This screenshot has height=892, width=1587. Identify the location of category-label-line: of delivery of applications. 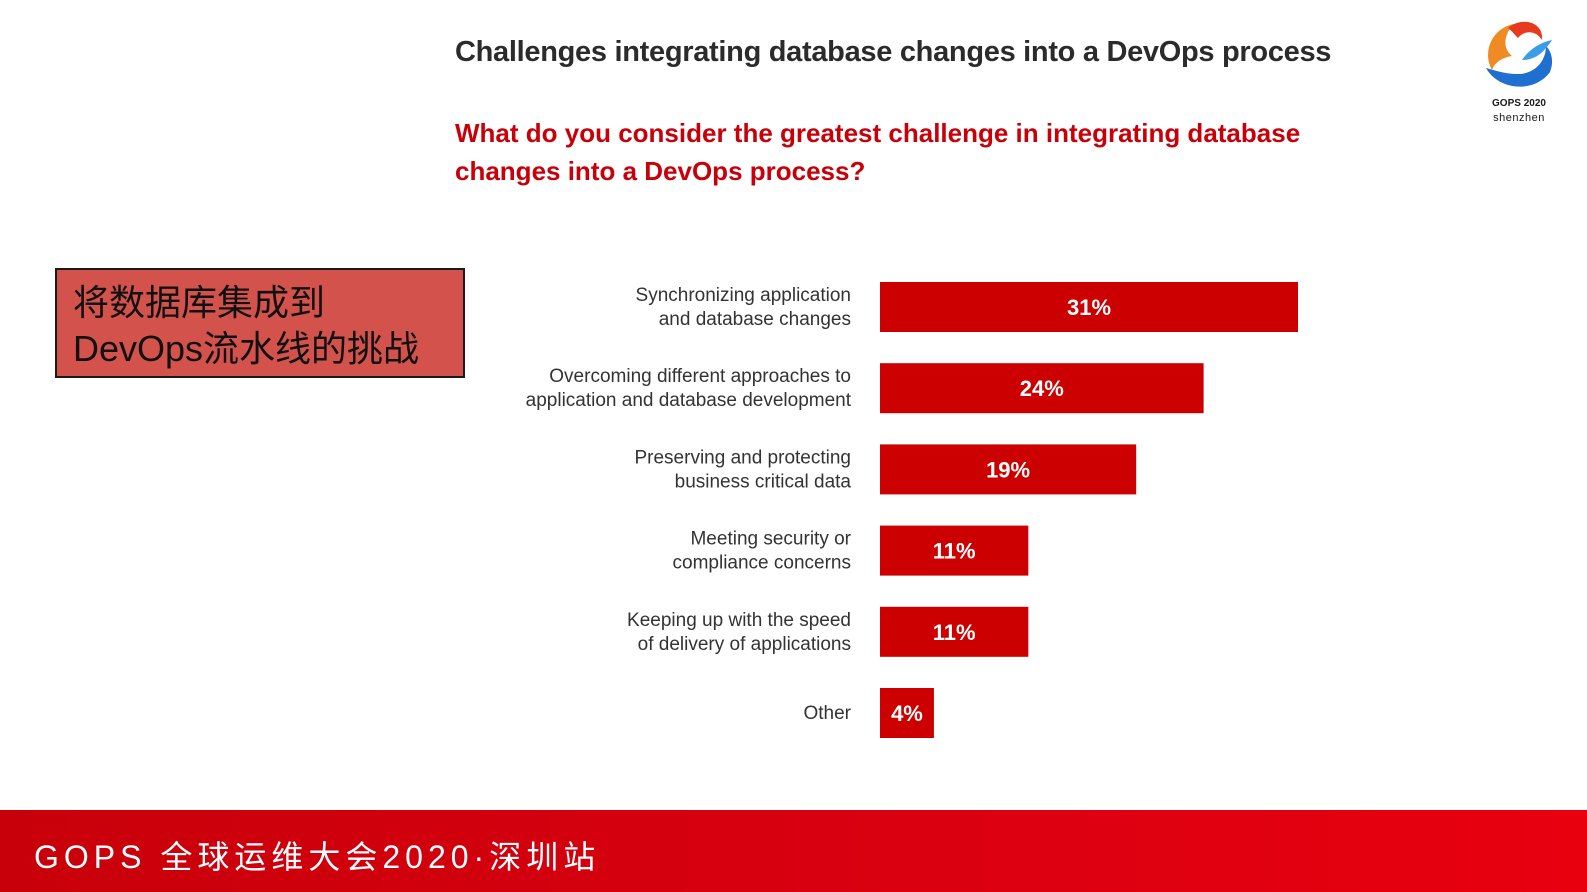
(744, 644).